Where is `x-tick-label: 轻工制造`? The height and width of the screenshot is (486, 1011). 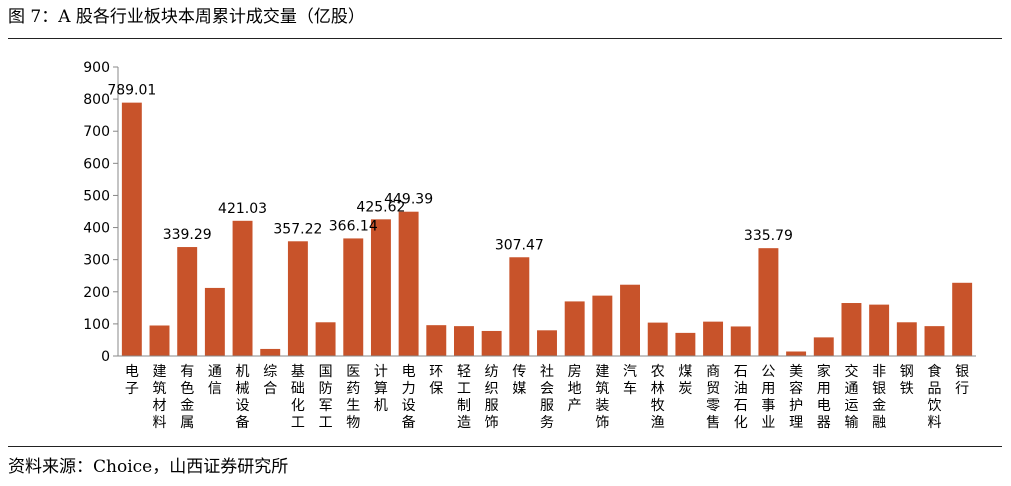 x-tick-label: 轻工制造 is located at coordinates (464, 397).